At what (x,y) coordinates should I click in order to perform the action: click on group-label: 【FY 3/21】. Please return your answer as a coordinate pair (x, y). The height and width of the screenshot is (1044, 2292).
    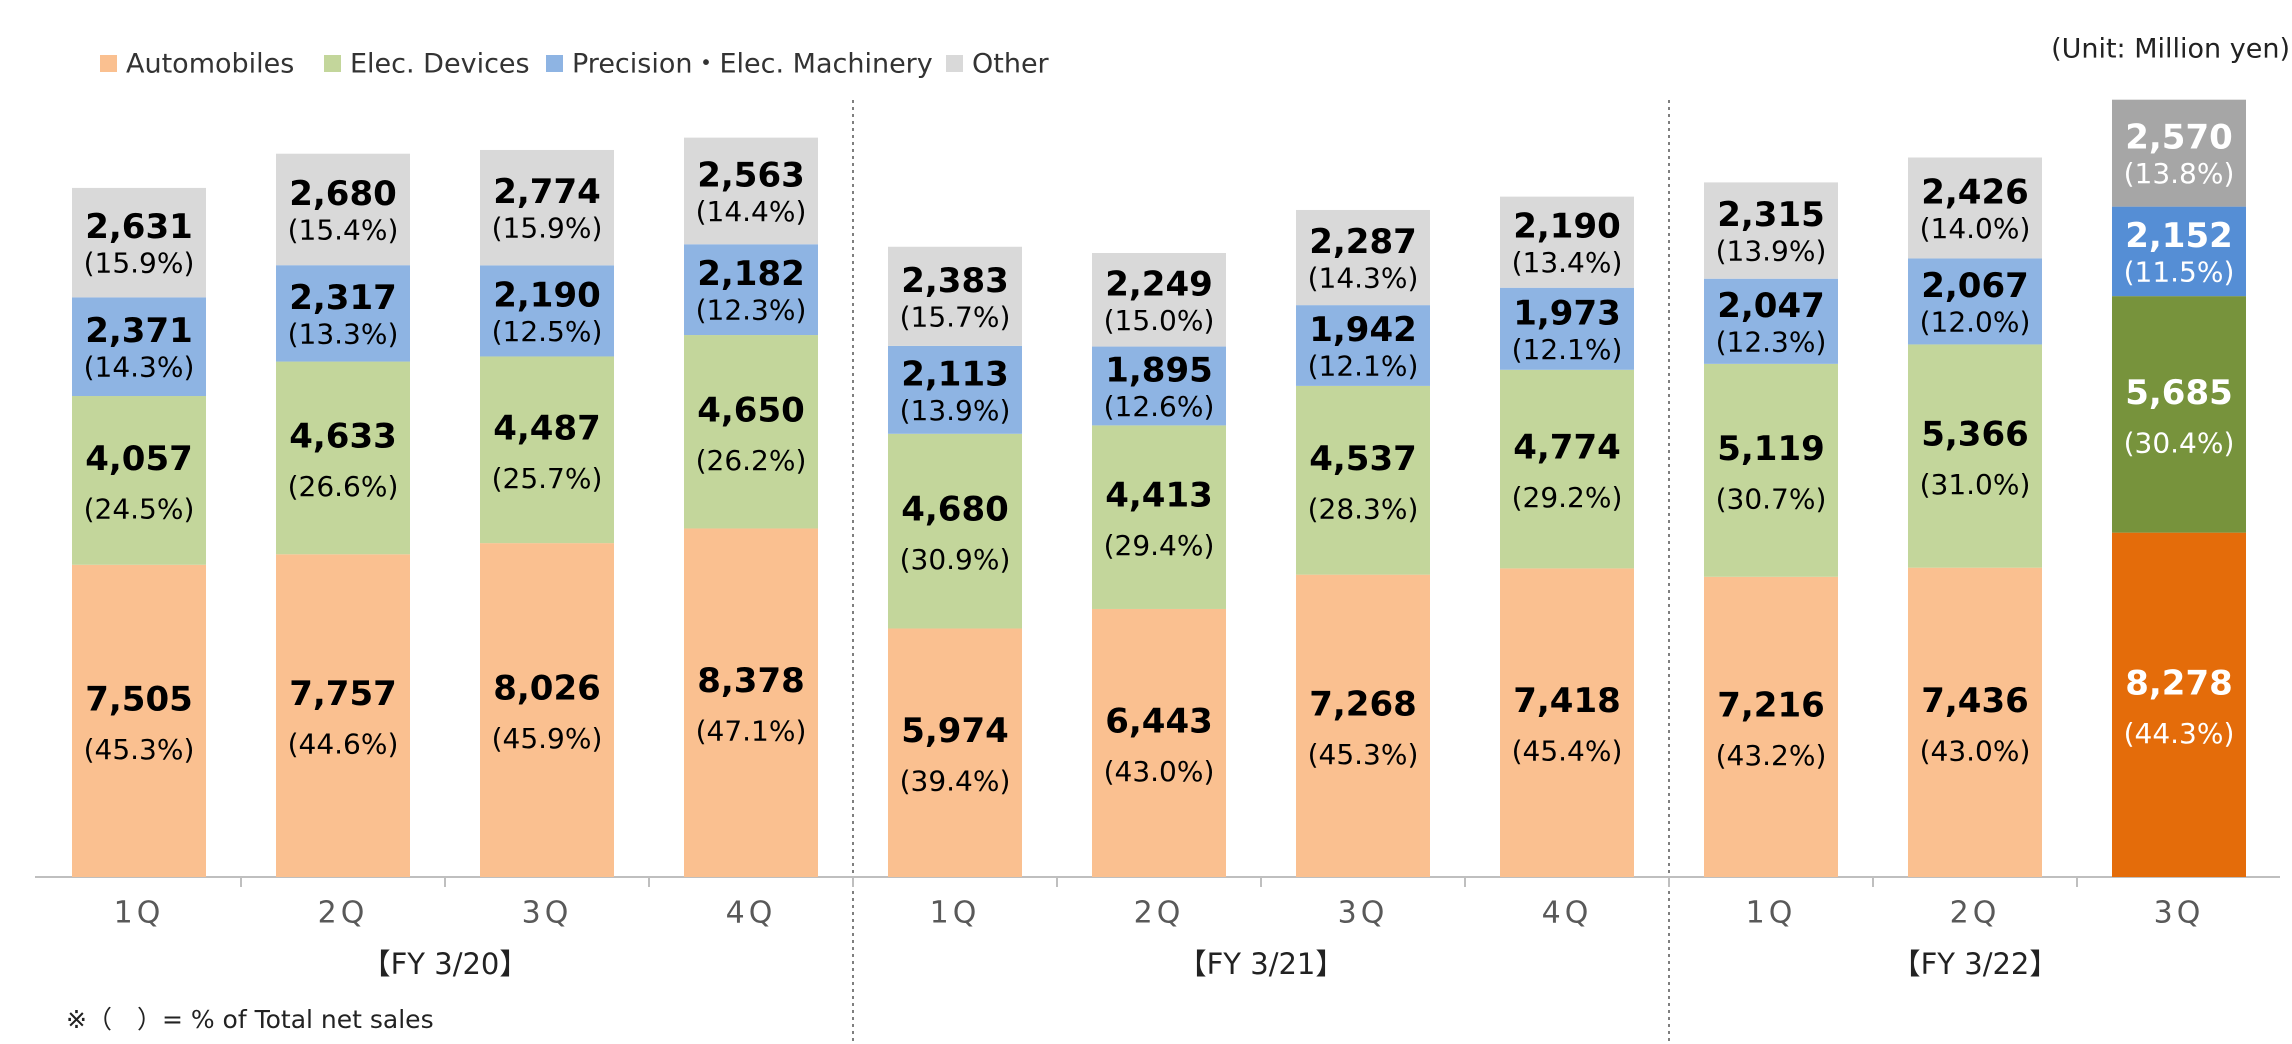
    Looking at the image, I should click on (1261, 964).